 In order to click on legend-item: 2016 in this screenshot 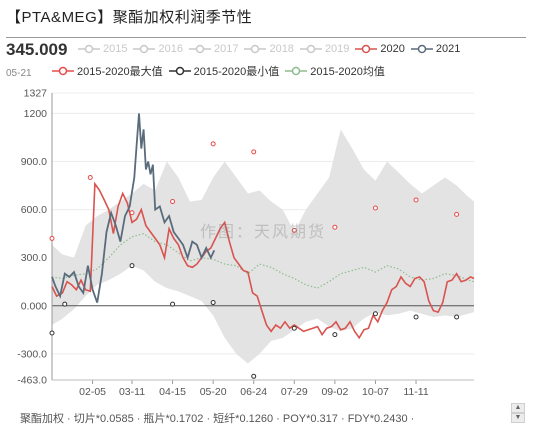, I will do `click(158, 49)`.